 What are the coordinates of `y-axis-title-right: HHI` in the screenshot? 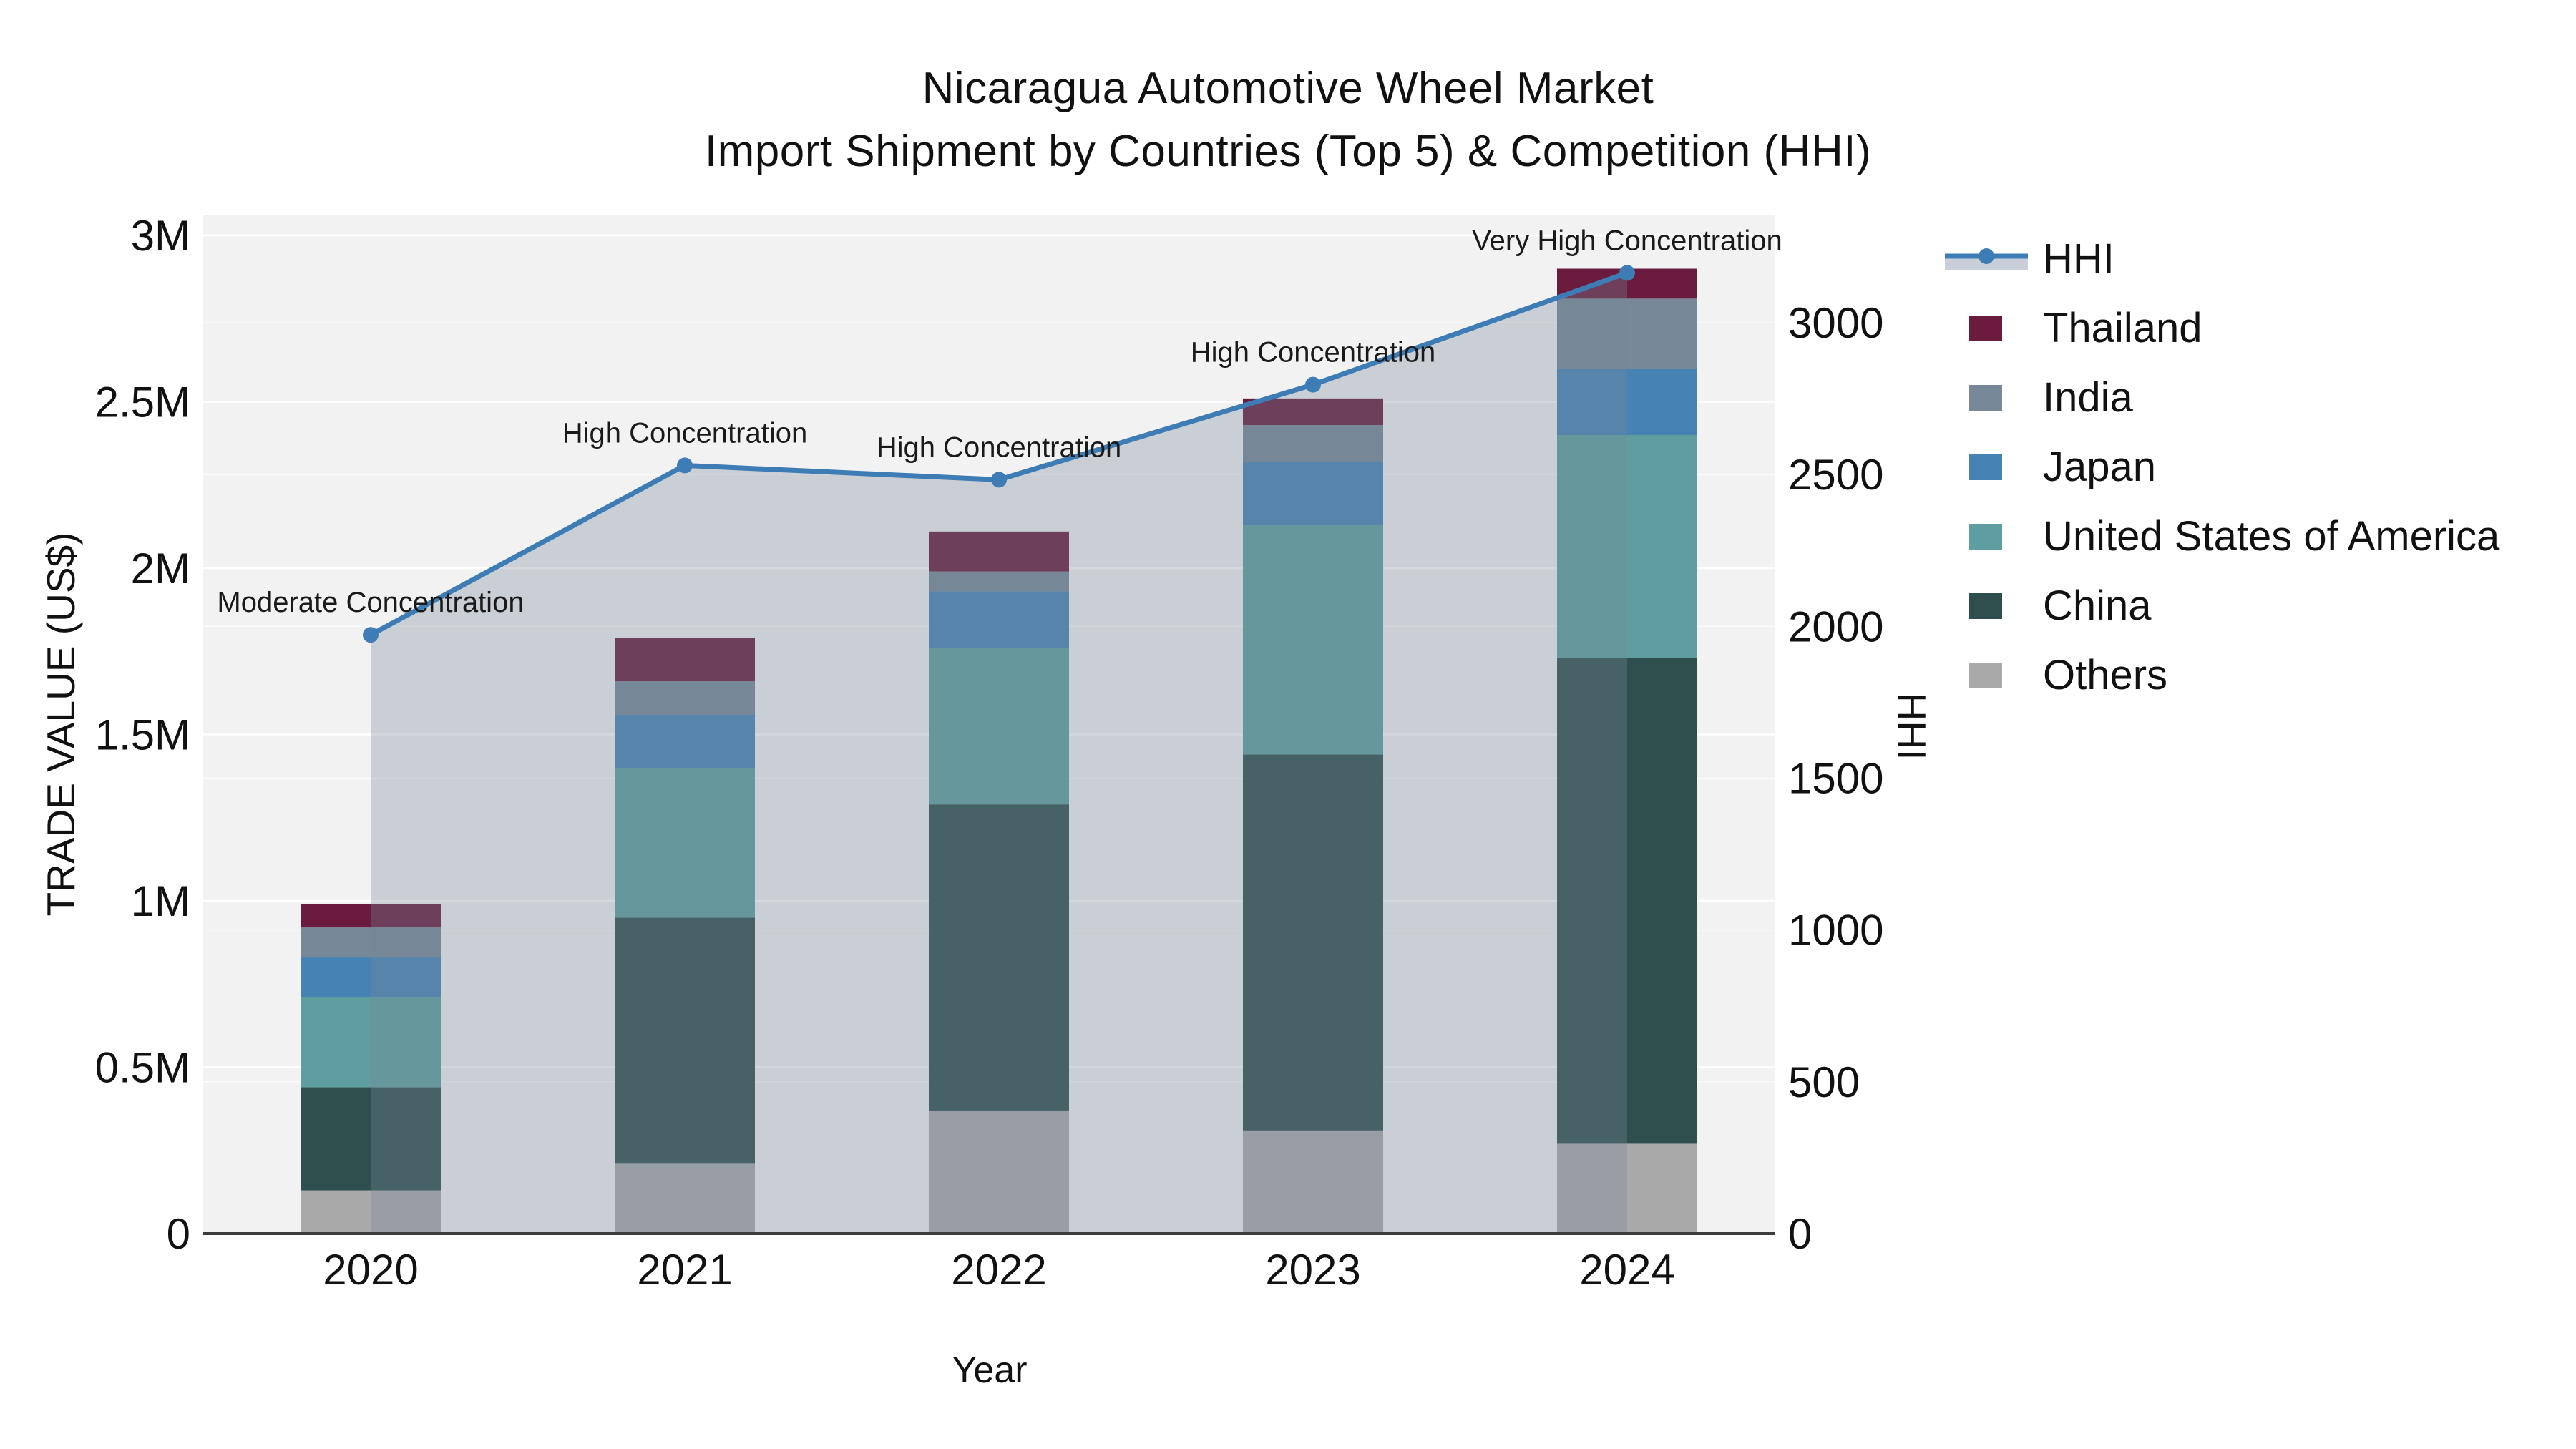 It's located at (1912, 726).